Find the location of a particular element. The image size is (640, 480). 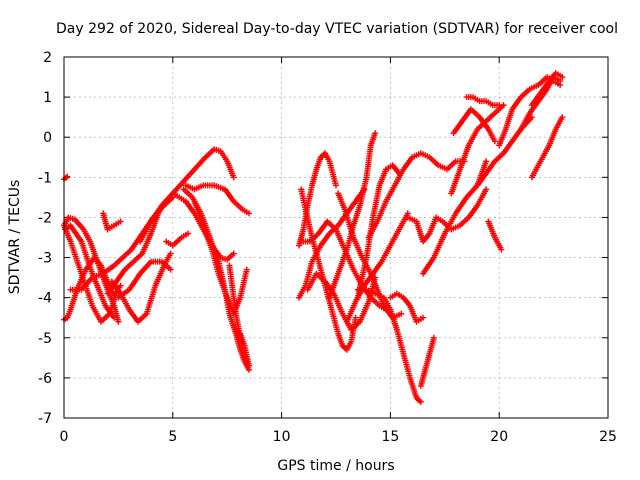

y-tick-label: 1 is located at coordinates (47, 98).